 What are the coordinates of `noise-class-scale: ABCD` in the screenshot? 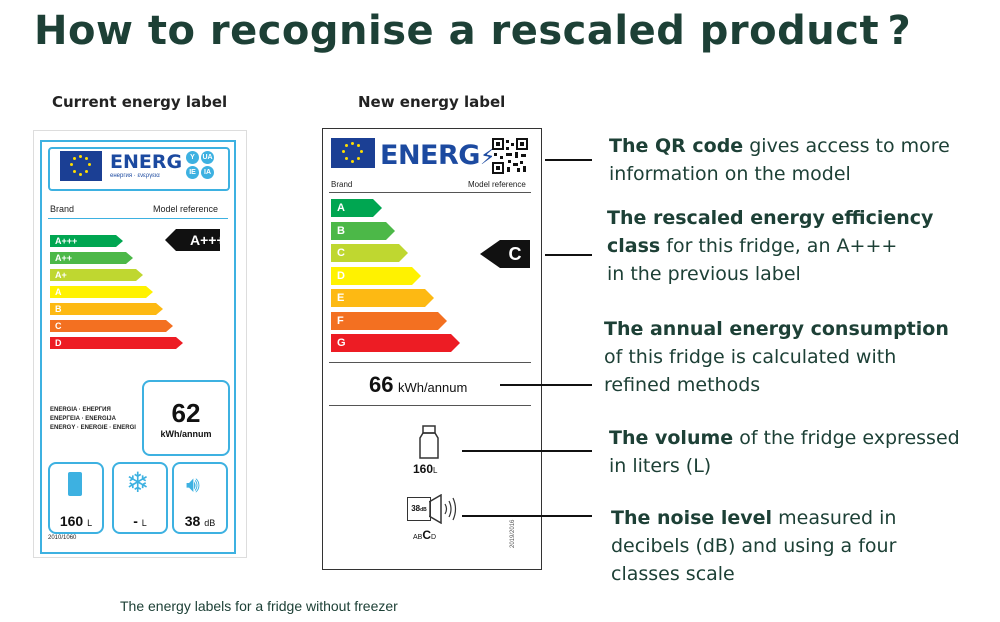 It's located at (425, 535).